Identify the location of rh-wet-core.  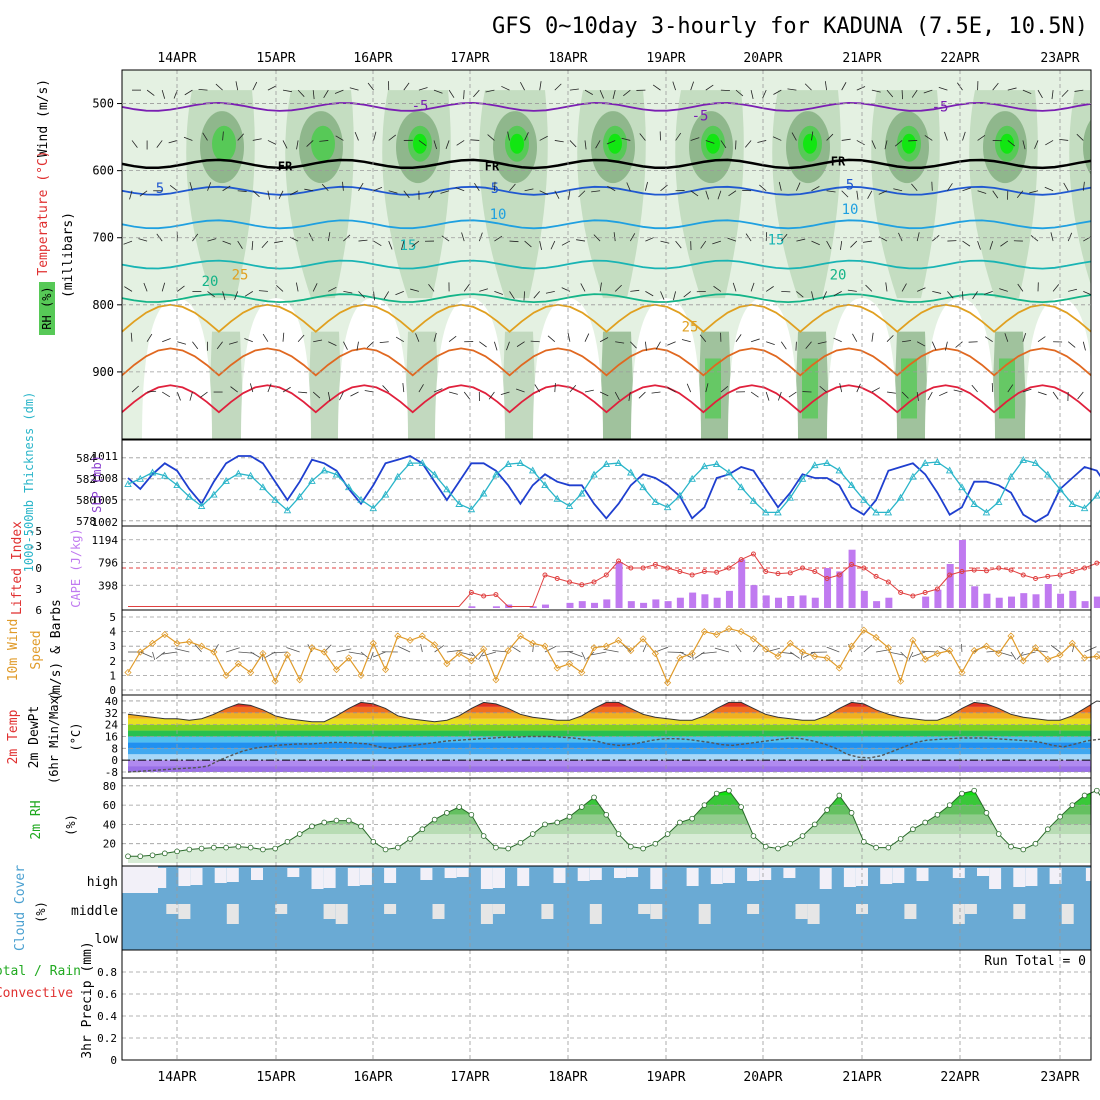
(1097, 144).